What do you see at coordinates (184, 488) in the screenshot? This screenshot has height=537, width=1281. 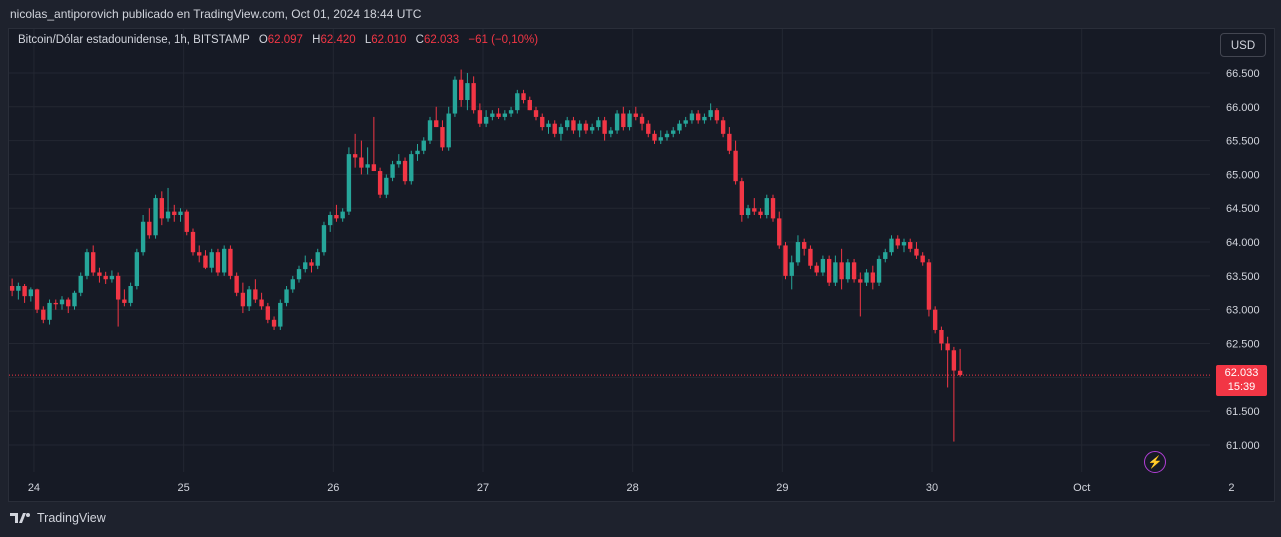 I see `time-tick-label: 25` at bounding box center [184, 488].